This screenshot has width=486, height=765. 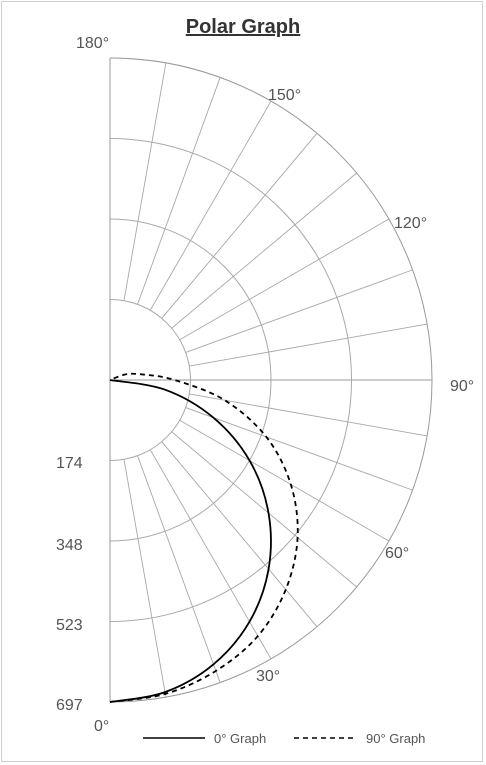 What do you see at coordinates (240, 738) in the screenshot?
I see `legend-label-0-graph: 0° Graph` at bounding box center [240, 738].